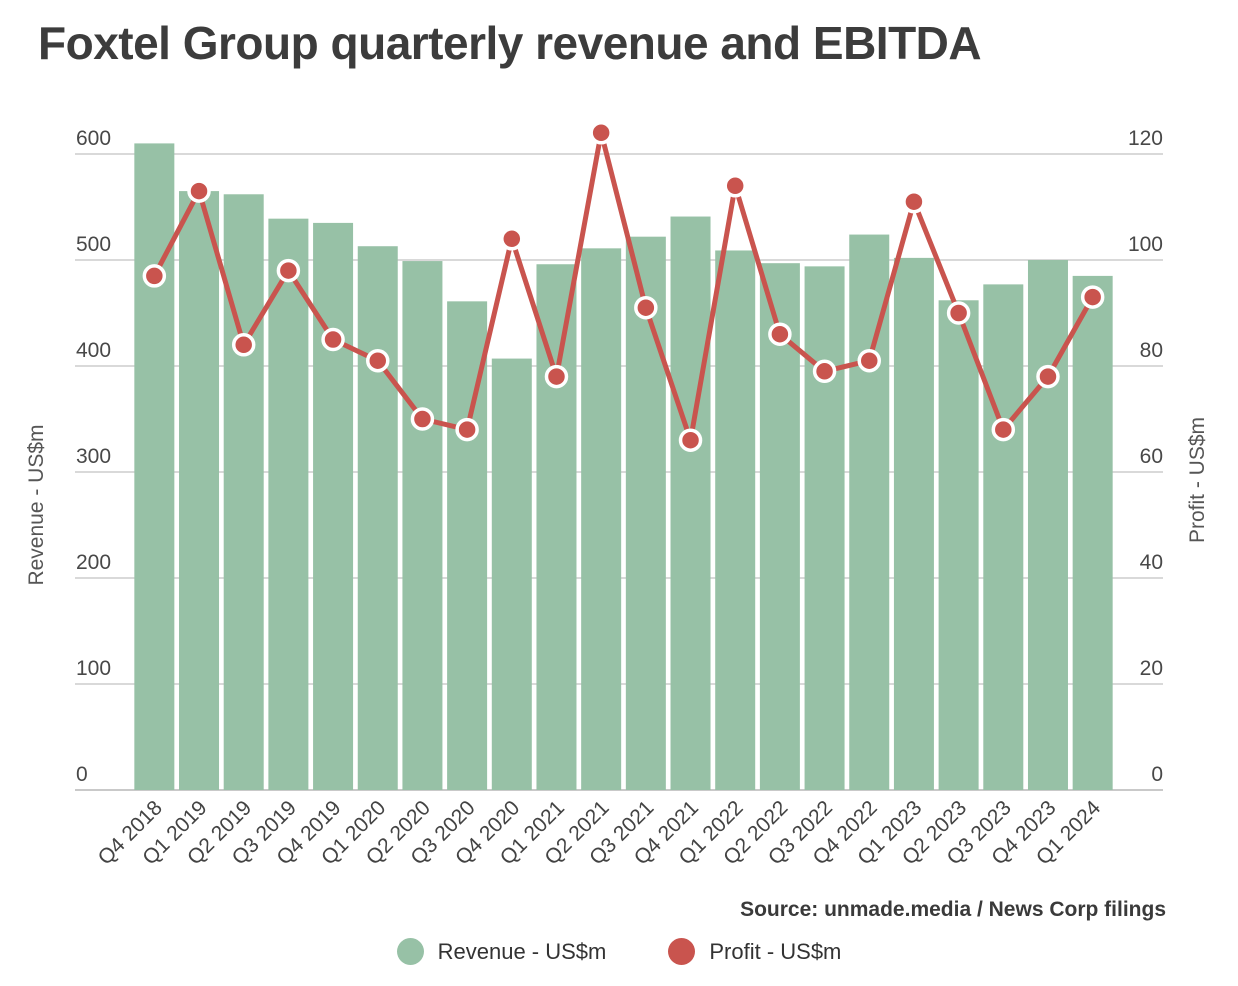 This screenshot has height=986, width=1238. Describe the element at coordinates (93, 668) in the screenshot. I see `left-axis-tick-label: 100` at that location.